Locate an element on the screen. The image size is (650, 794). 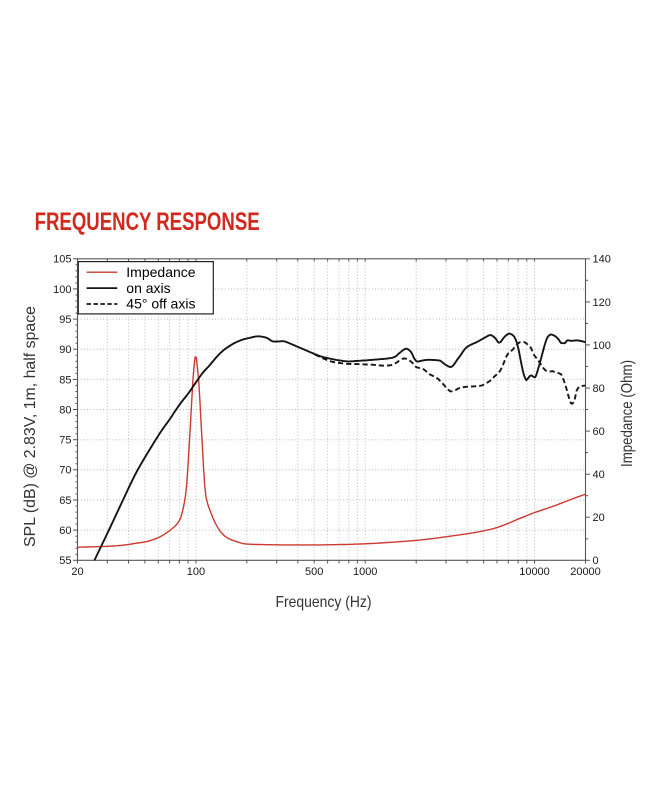
svg-text:SPL (dB) @ 2.83V, 1m, half spa: SPL (dB) @ 2.83V, 1m, half space is located at coordinates (30, 426).